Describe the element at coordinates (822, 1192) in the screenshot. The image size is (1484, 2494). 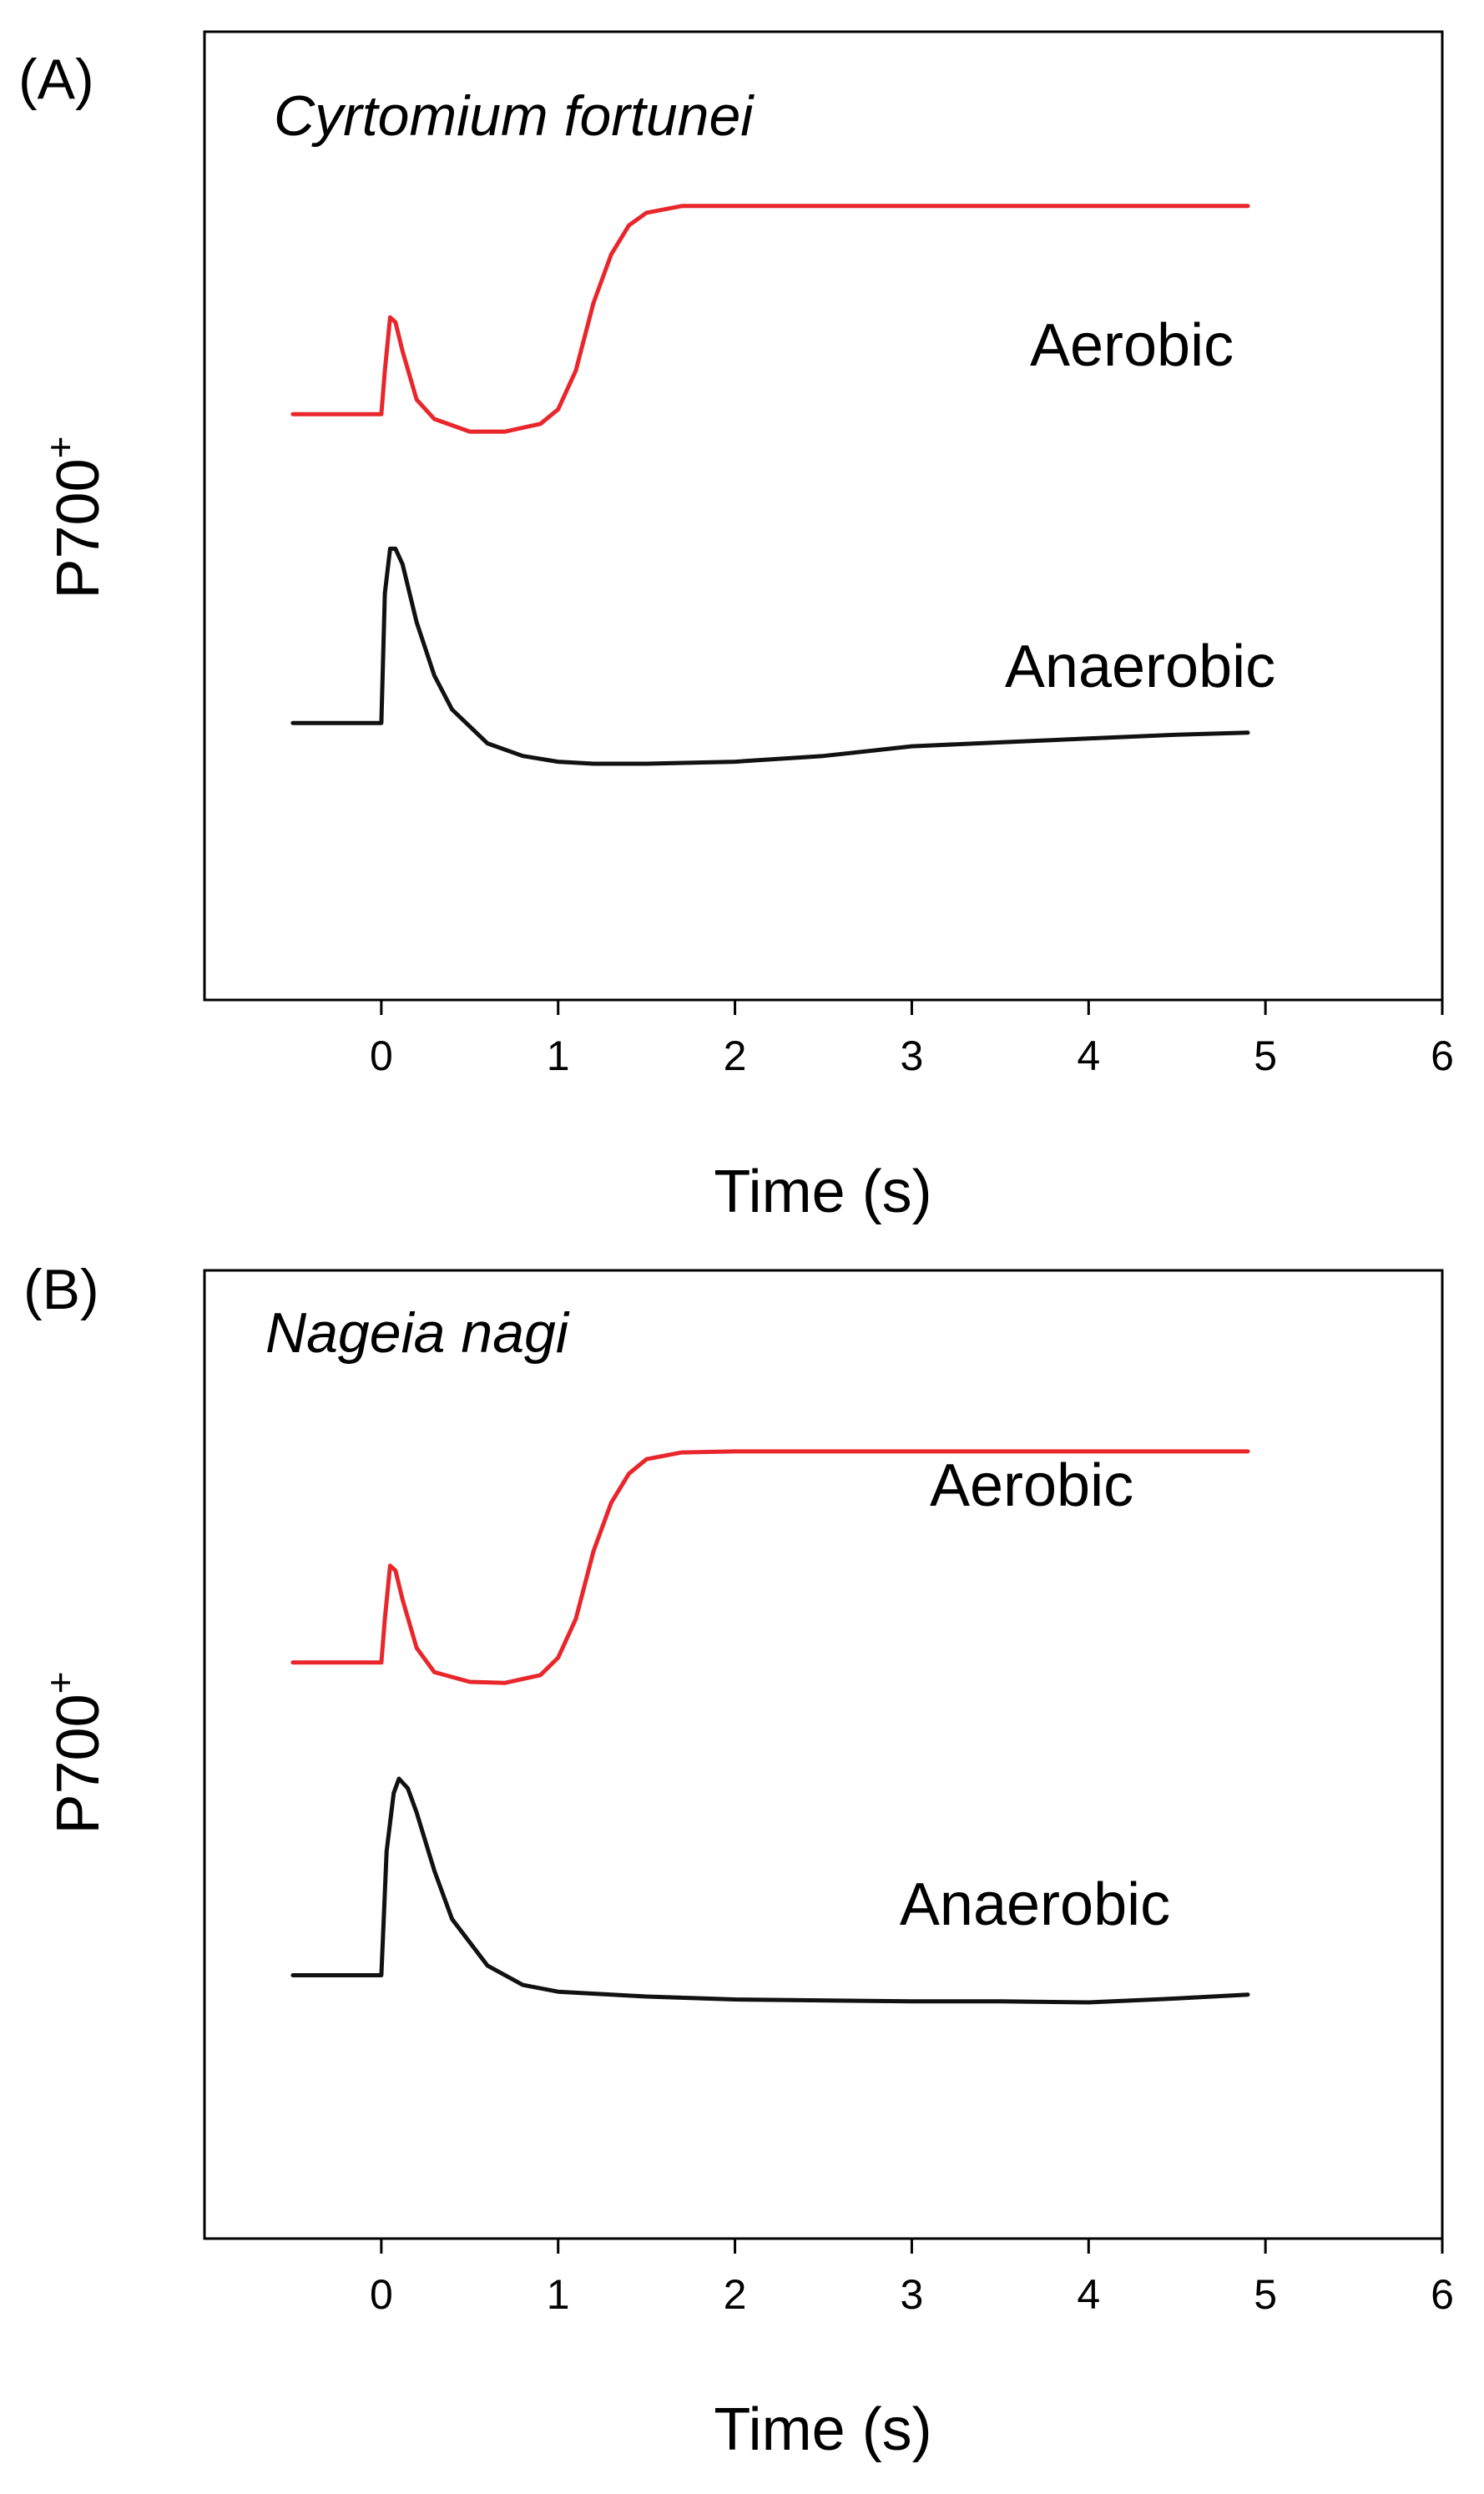
I see `panel-a-x-axis-label: Time (s)` at that location.